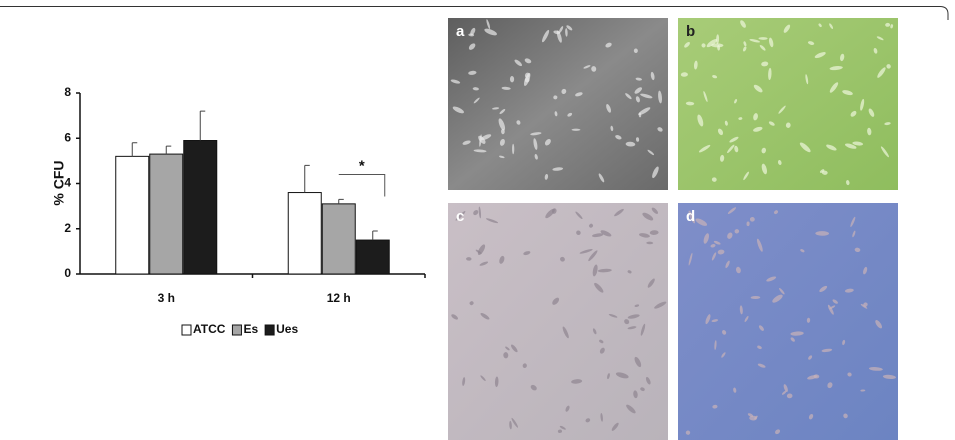 This screenshot has width=955, height=440. What do you see at coordinates (67, 183) in the screenshot?
I see `y-tick-label: 4` at bounding box center [67, 183].